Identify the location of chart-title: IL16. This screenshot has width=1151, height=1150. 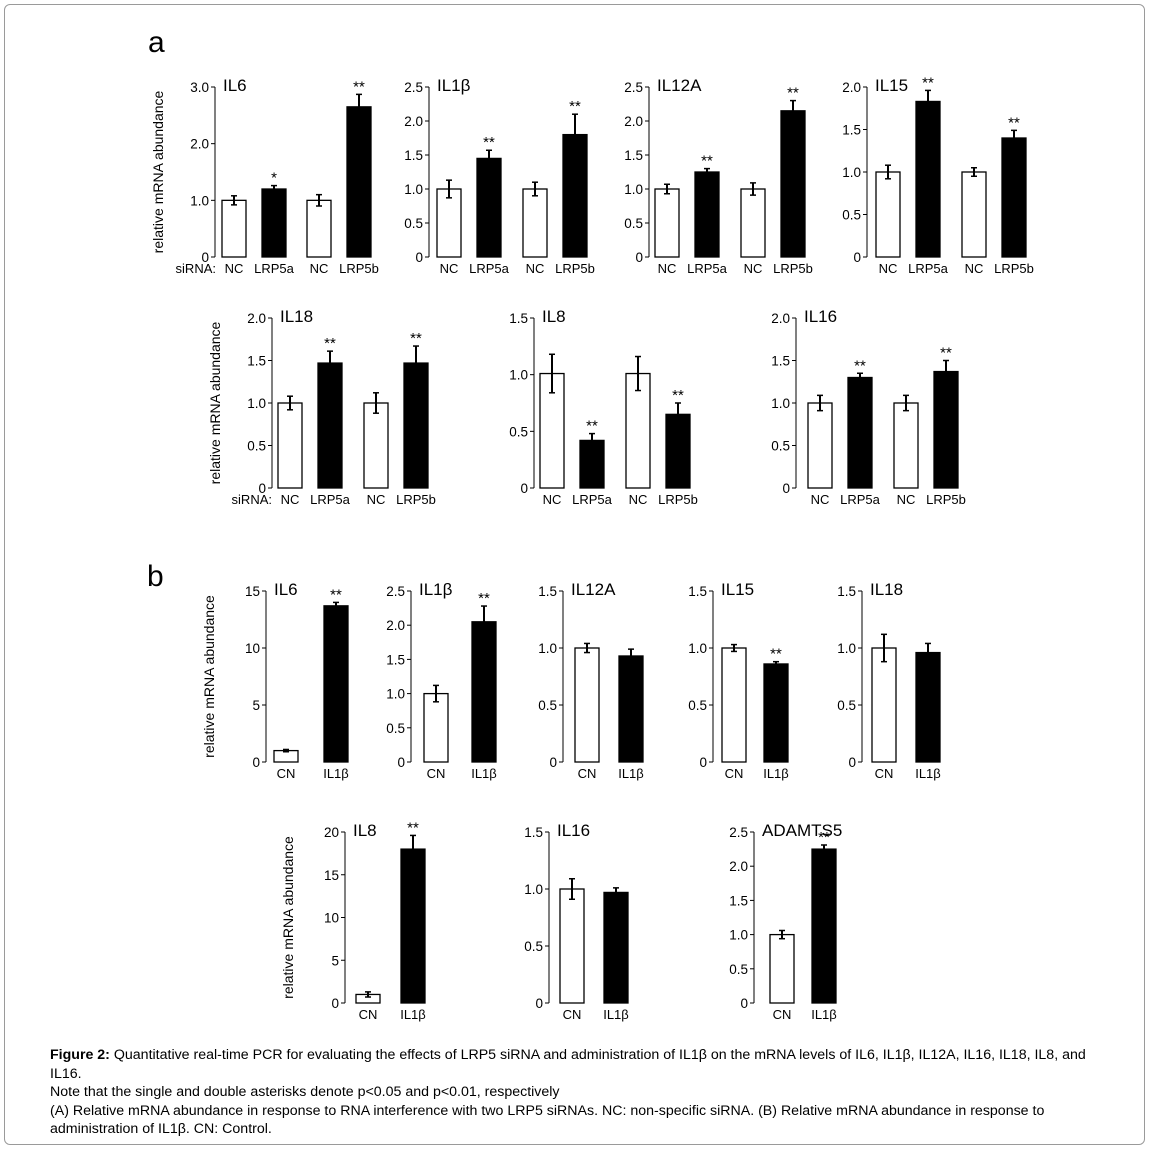
(573, 830).